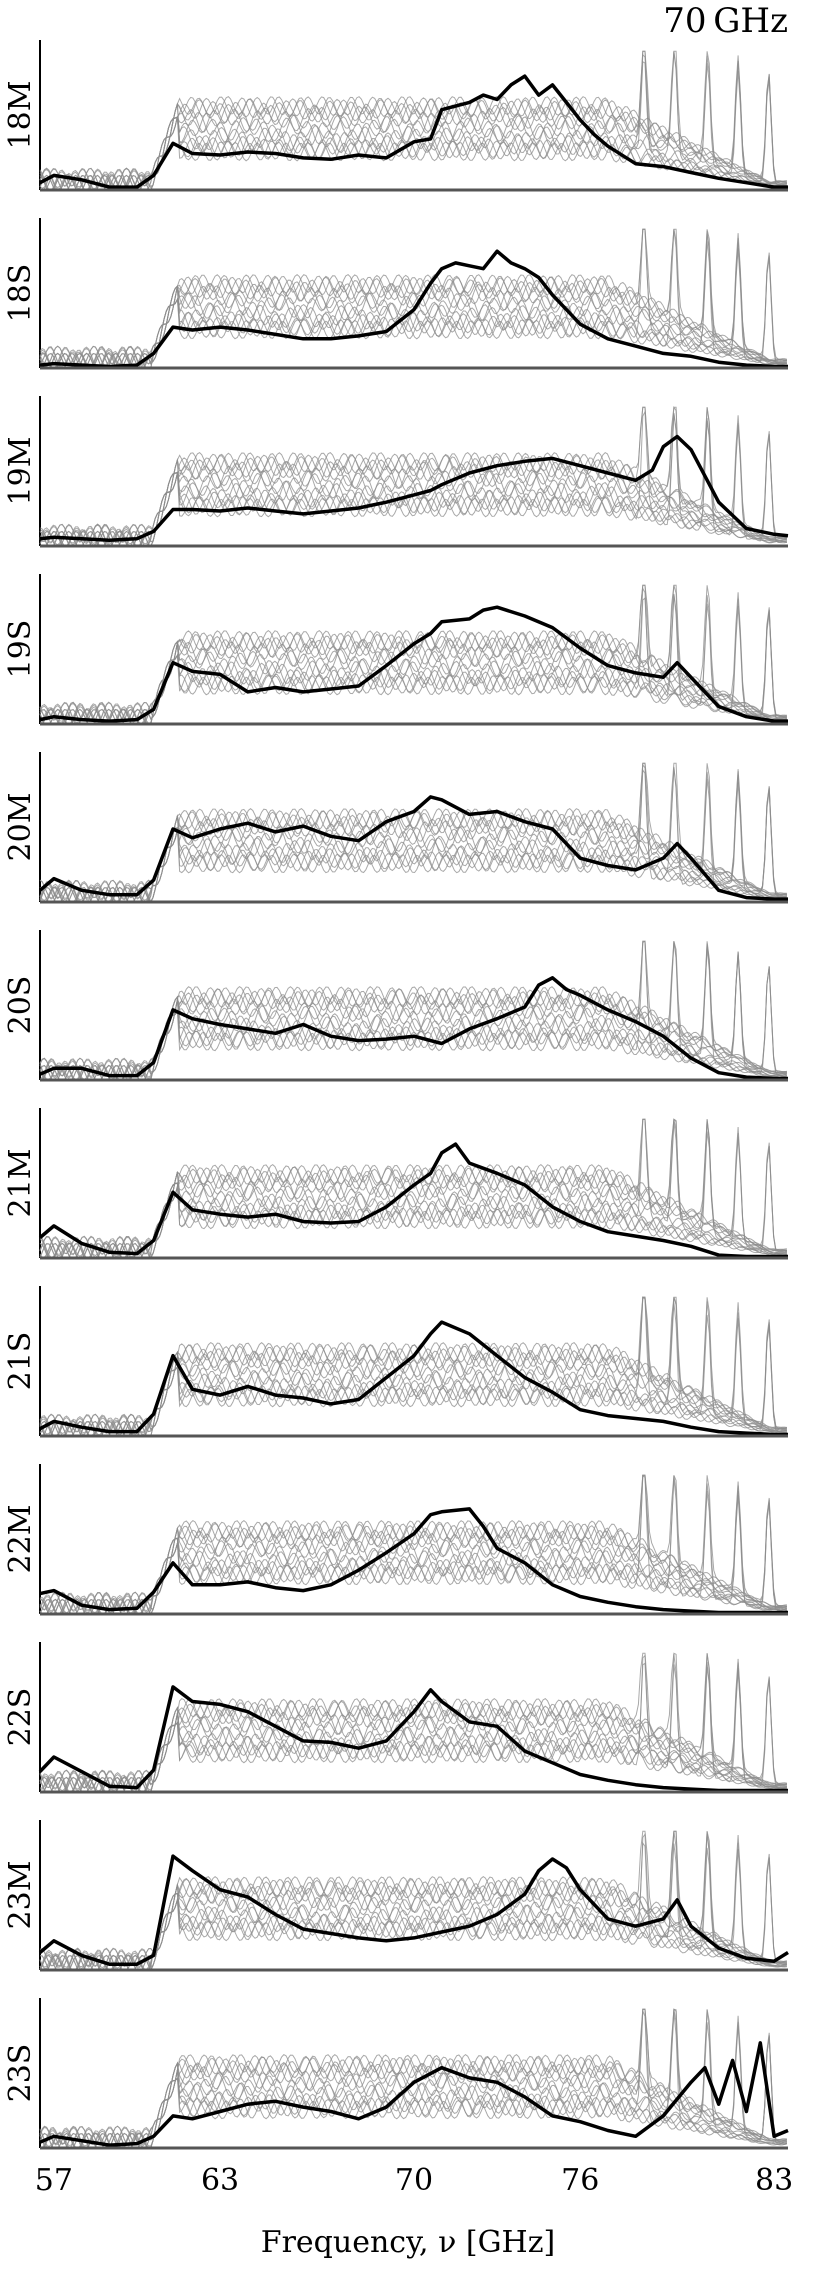 Image resolution: width=830 pixels, height=2273 pixels. I want to click on highlight-trace-21M, so click(413, 1200).